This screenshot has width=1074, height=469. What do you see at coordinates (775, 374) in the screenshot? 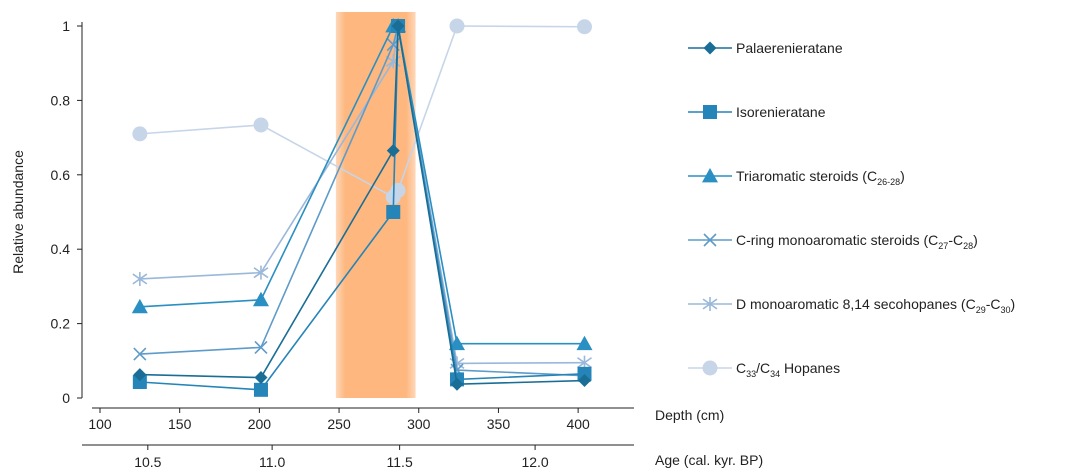
I see `legend-subscript: 34` at bounding box center [775, 374].